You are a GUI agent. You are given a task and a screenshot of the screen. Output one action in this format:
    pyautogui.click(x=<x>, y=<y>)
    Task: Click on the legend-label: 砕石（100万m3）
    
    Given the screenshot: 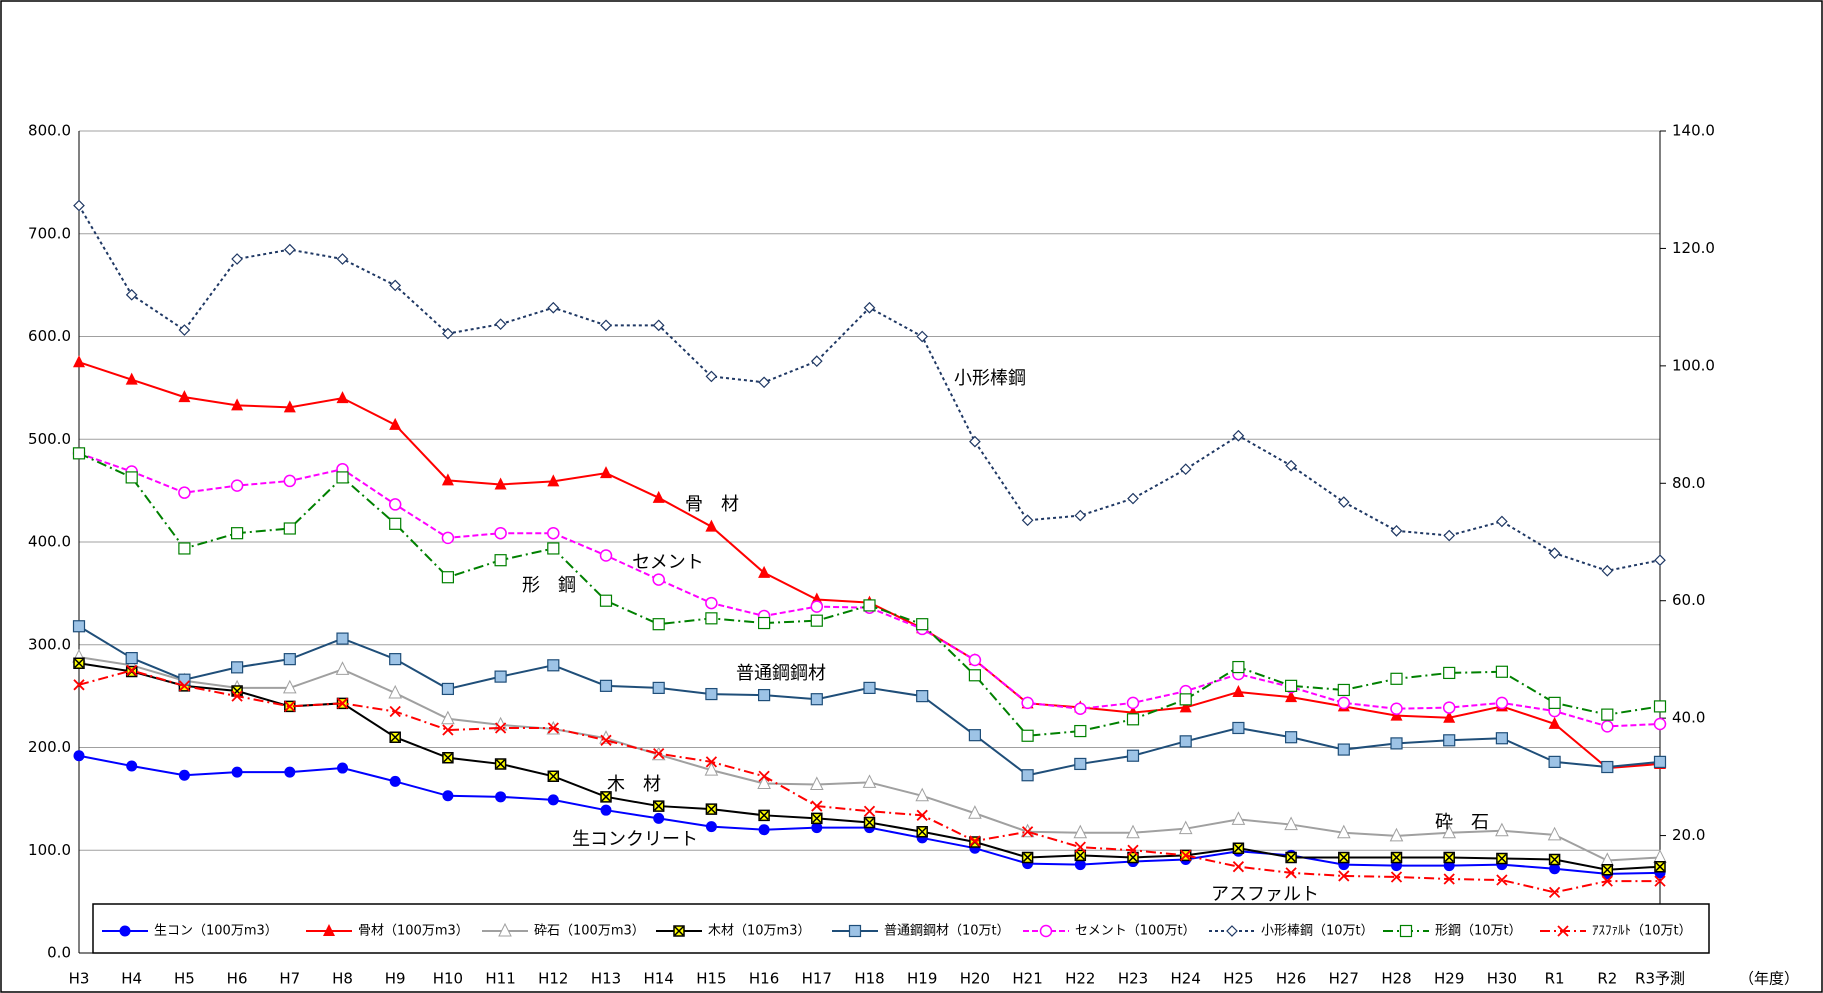 What is the action you would take?
    pyautogui.click(x=589, y=931)
    